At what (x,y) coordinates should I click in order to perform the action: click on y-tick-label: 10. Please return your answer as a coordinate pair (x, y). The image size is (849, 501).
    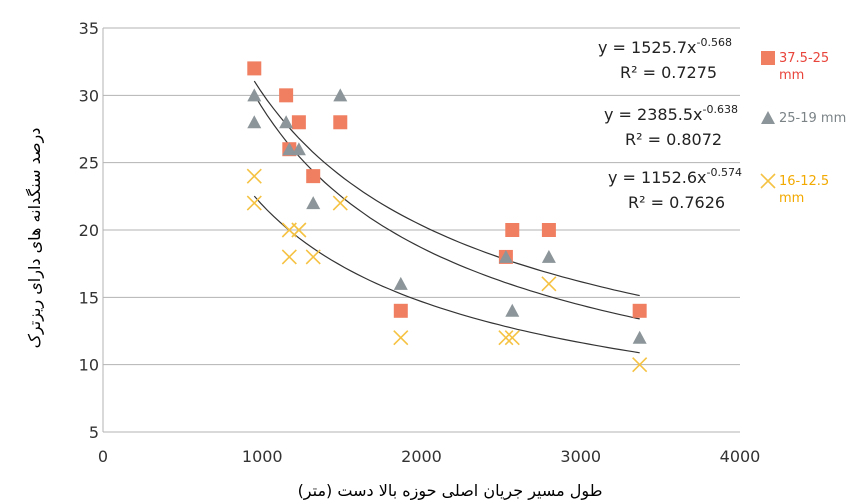
    Looking at the image, I should click on (89, 365).